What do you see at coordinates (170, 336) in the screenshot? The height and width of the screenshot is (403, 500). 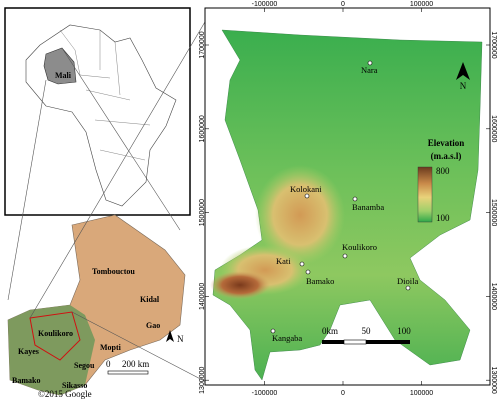 I see `inset-north-arrow` at bounding box center [170, 336].